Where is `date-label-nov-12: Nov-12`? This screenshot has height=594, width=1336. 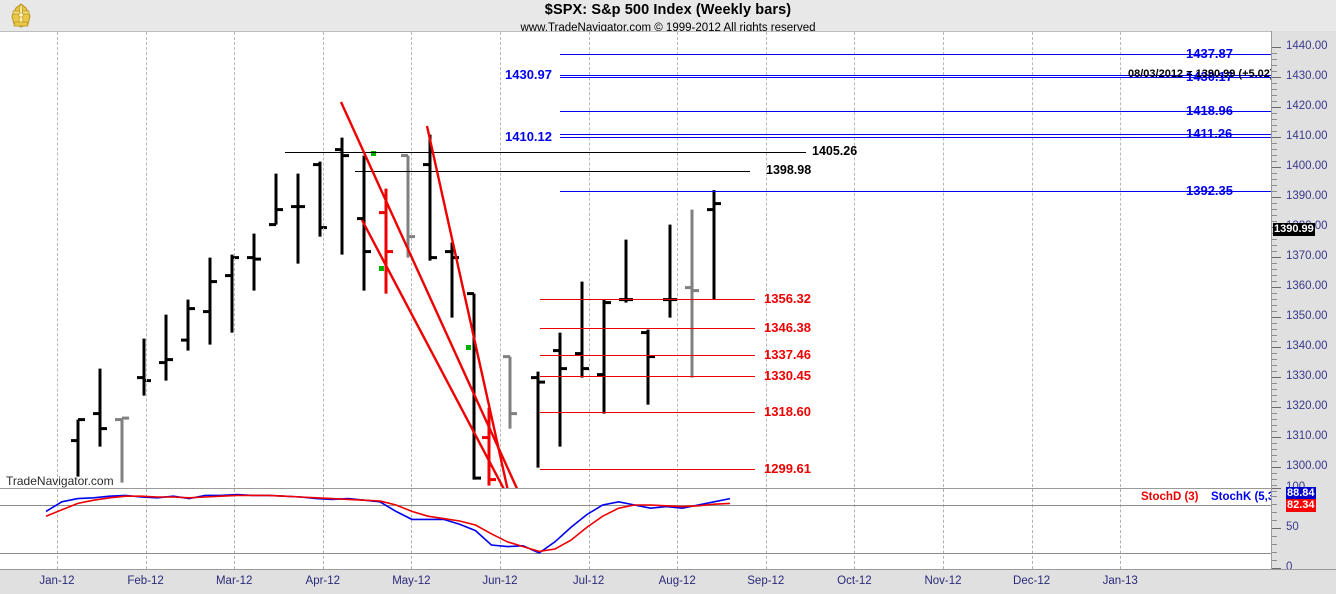 date-label-nov-12: Nov-12 is located at coordinates (943, 581).